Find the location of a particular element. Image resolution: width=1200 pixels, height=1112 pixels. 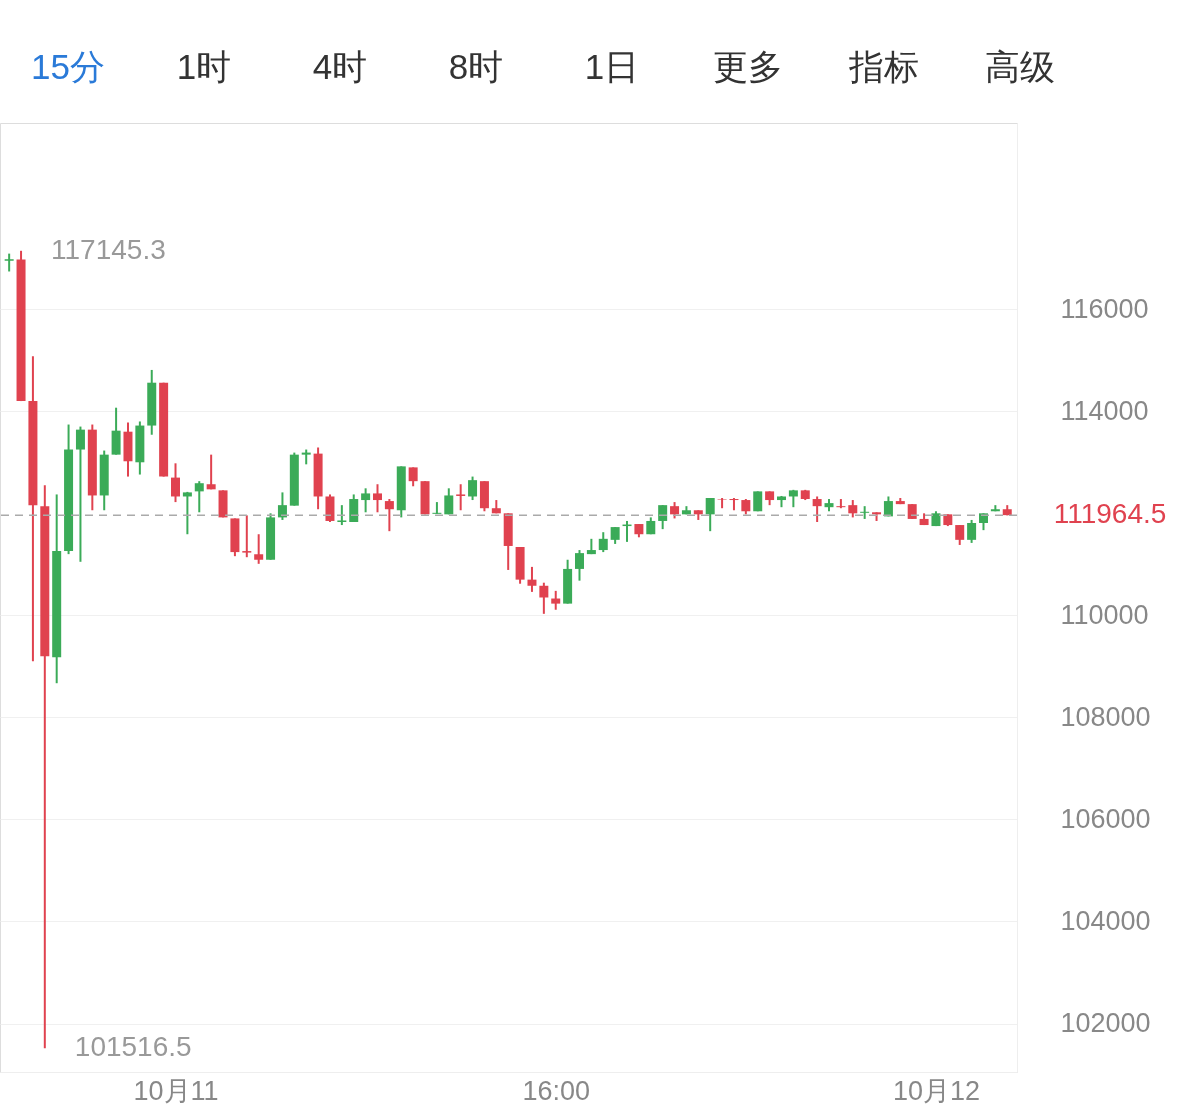

ref-line-label: 111964.5 is located at coordinates (1110, 514).